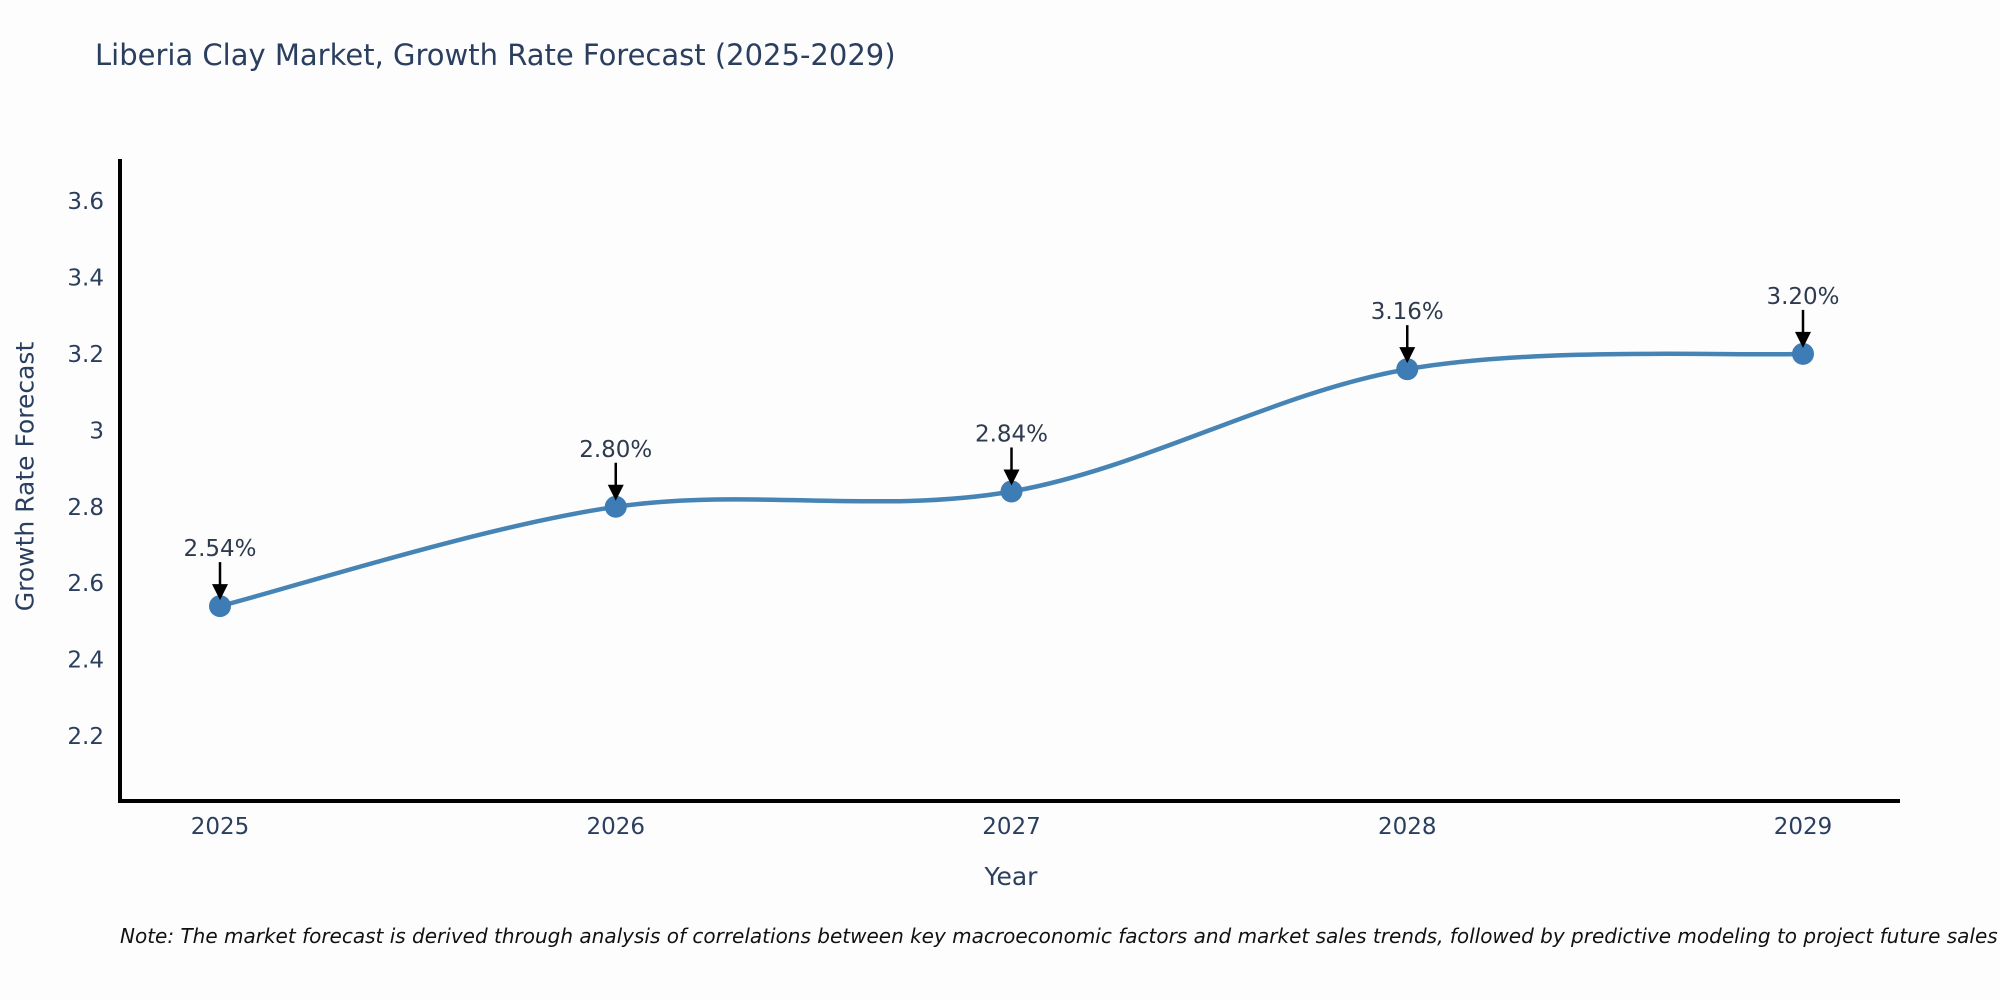 This screenshot has width=2000, height=1000. What do you see at coordinates (615, 450) in the screenshot?
I see `annotation-label: 2.80%` at bounding box center [615, 450].